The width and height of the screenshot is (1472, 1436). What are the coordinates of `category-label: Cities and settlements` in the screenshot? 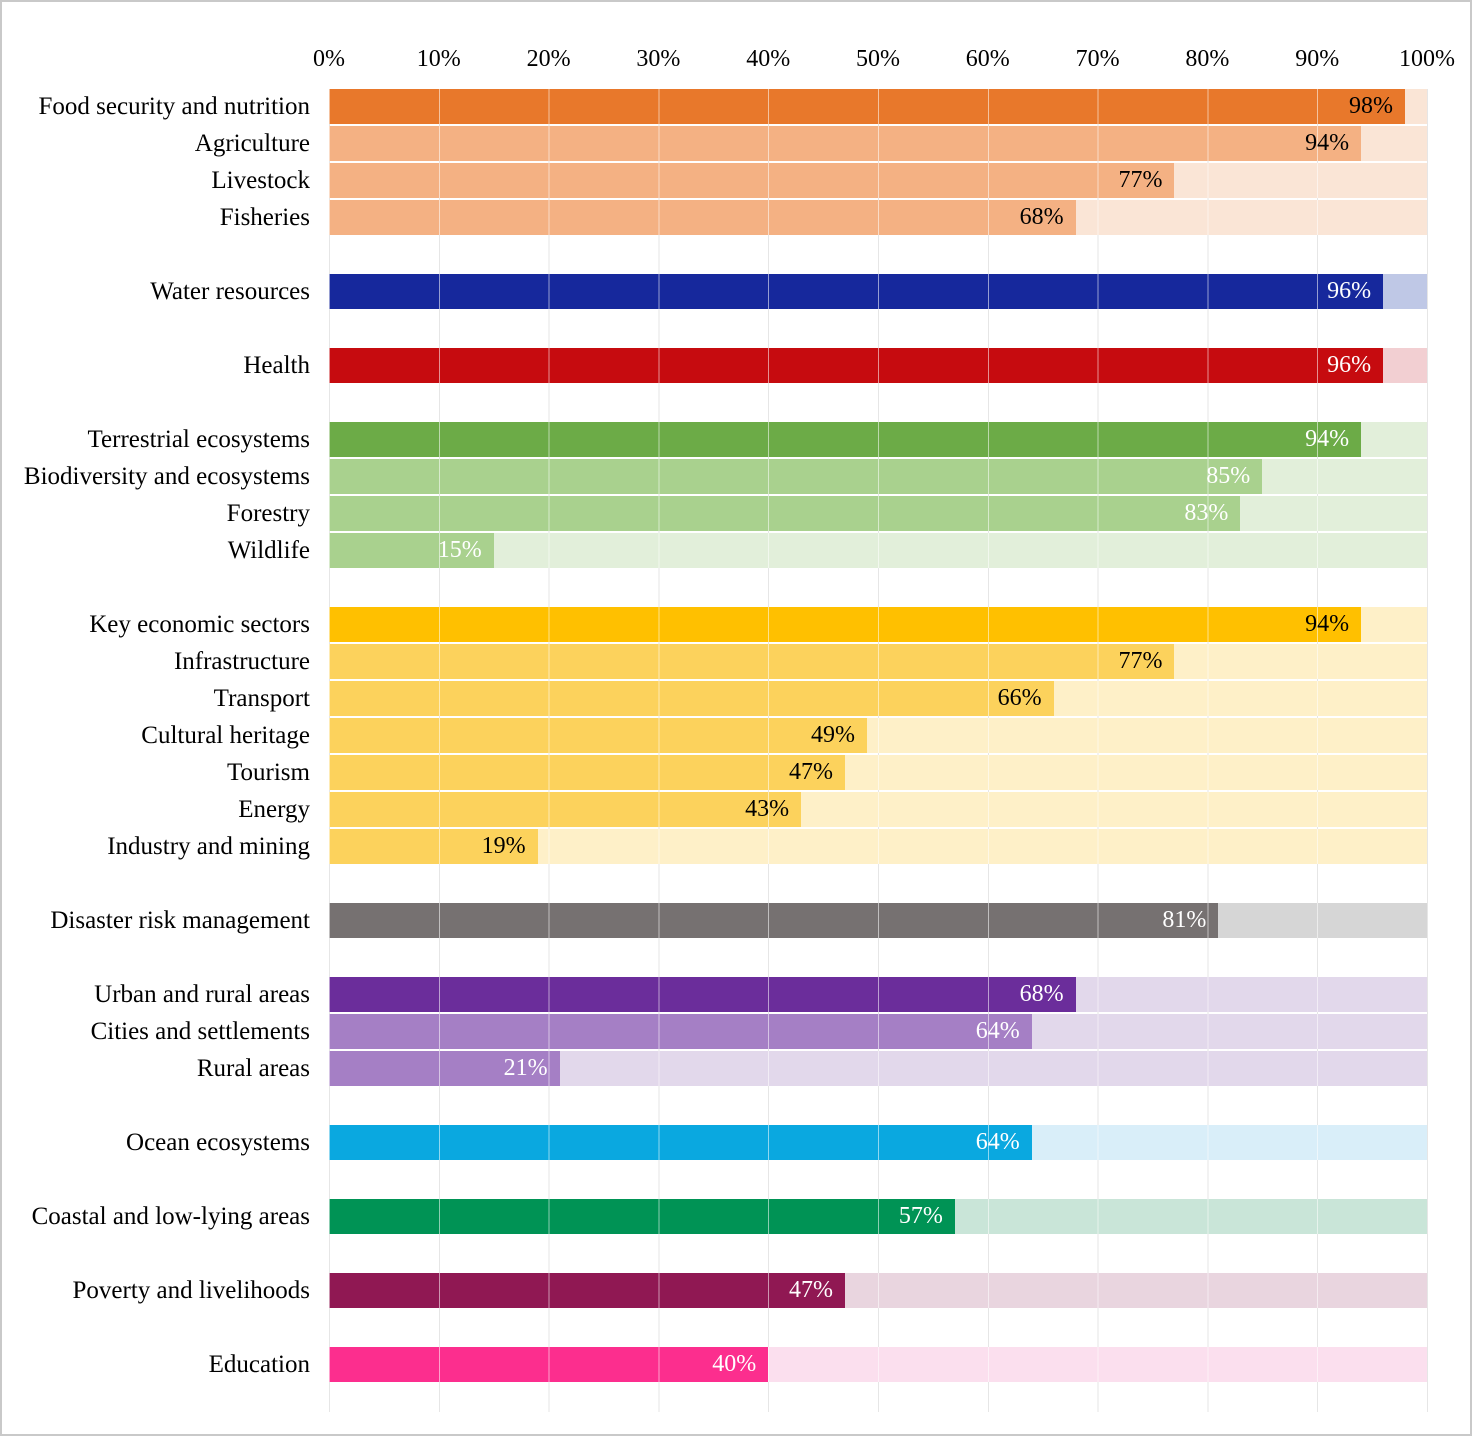 It's located at (200, 1031).